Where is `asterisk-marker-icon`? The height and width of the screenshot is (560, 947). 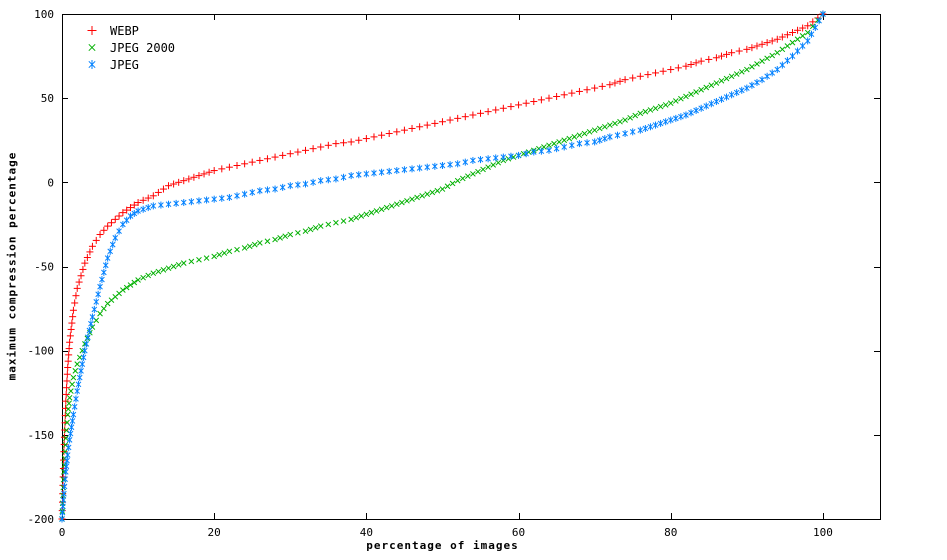 asterisk-marker-icon is located at coordinates (92, 64).